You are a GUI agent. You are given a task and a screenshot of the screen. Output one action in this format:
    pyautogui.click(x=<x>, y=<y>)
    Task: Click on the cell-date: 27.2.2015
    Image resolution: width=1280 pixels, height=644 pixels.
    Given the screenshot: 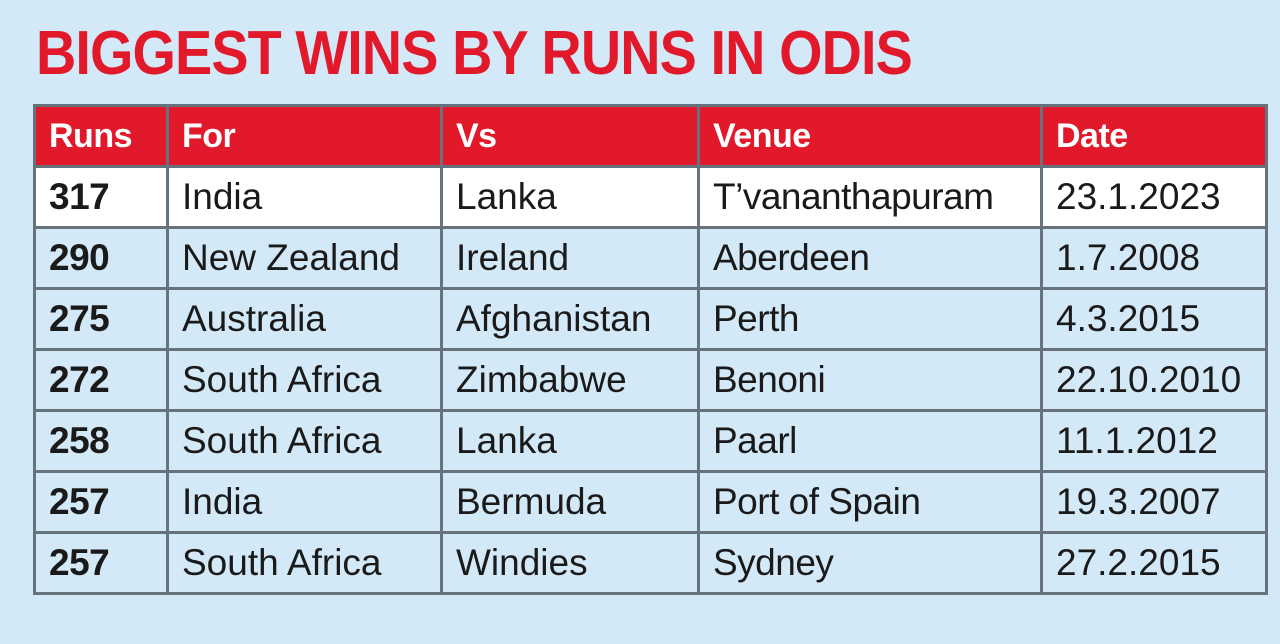 What is the action you would take?
    pyautogui.click(x=1154, y=563)
    